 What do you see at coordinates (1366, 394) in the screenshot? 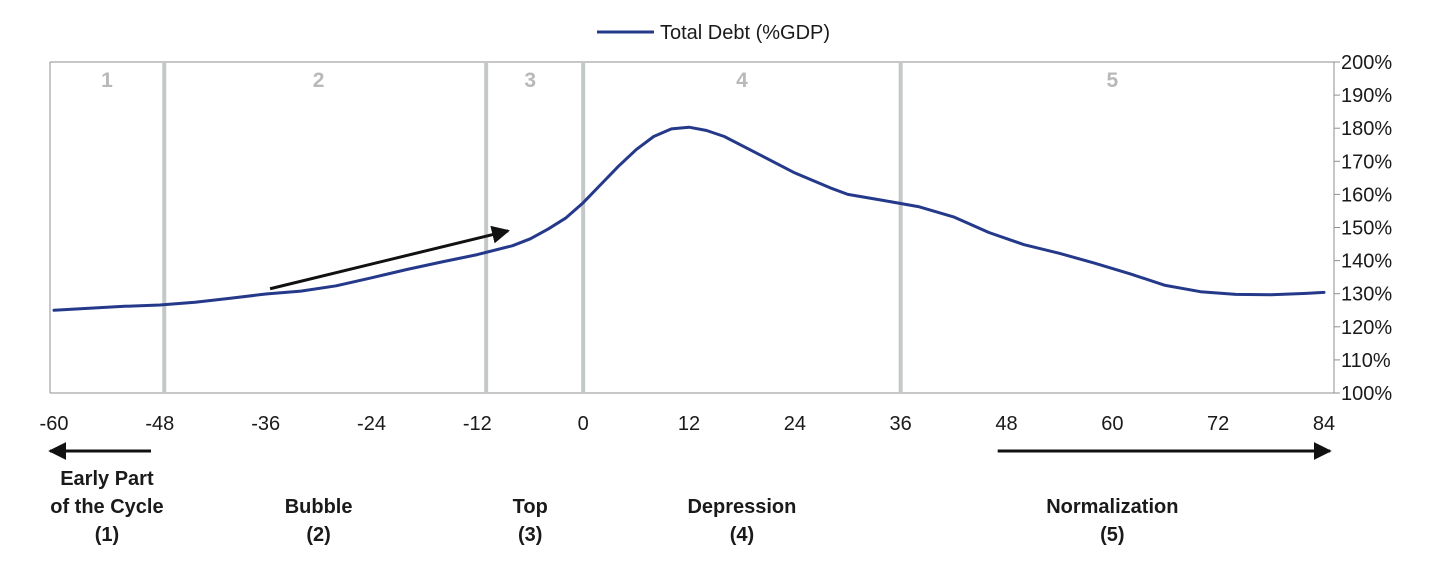
I see `y-tick-label: 100%` at bounding box center [1366, 394].